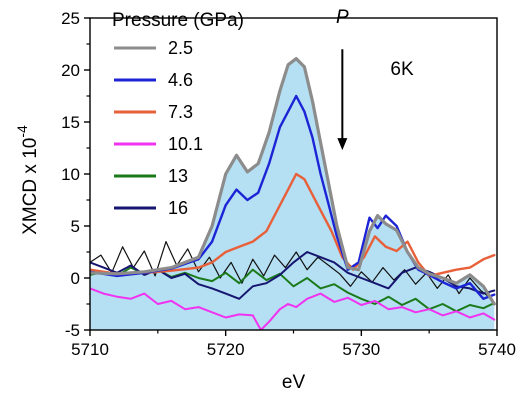 The height and width of the screenshot is (398, 523). Describe the element at coordinates (185, 144) in the screenshot. I see `legend-label-10-1: 10.1` at that location.